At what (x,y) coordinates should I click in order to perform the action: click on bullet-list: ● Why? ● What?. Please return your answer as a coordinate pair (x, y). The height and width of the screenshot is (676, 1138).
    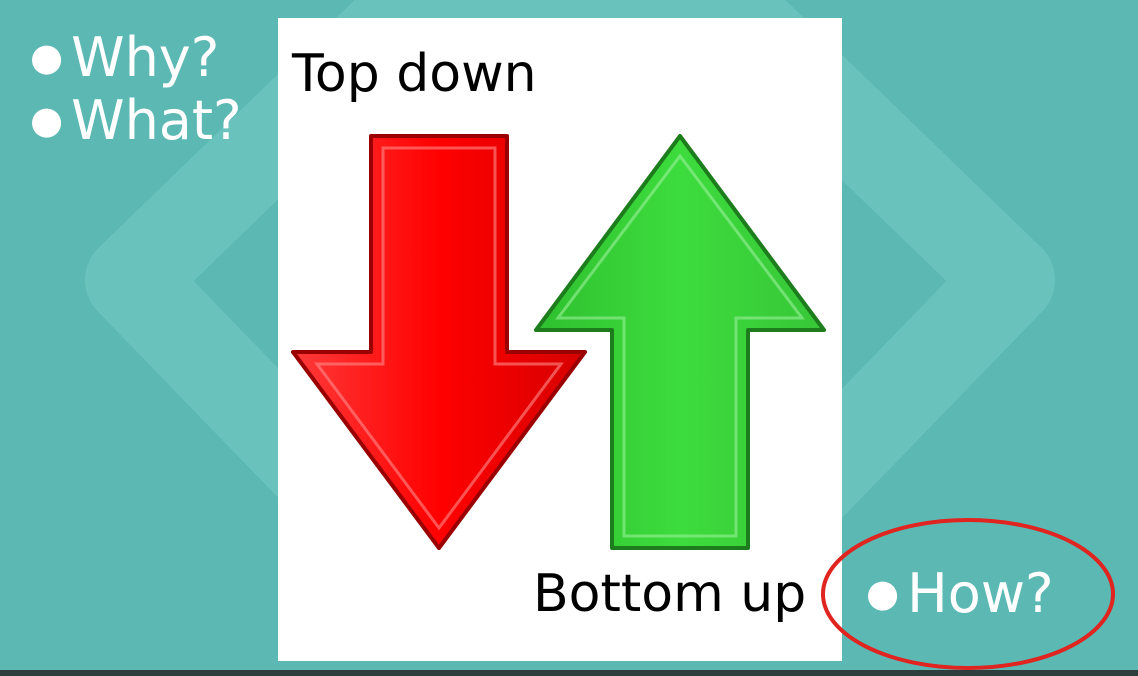
    Looking at the image, I should click on (136, 89).